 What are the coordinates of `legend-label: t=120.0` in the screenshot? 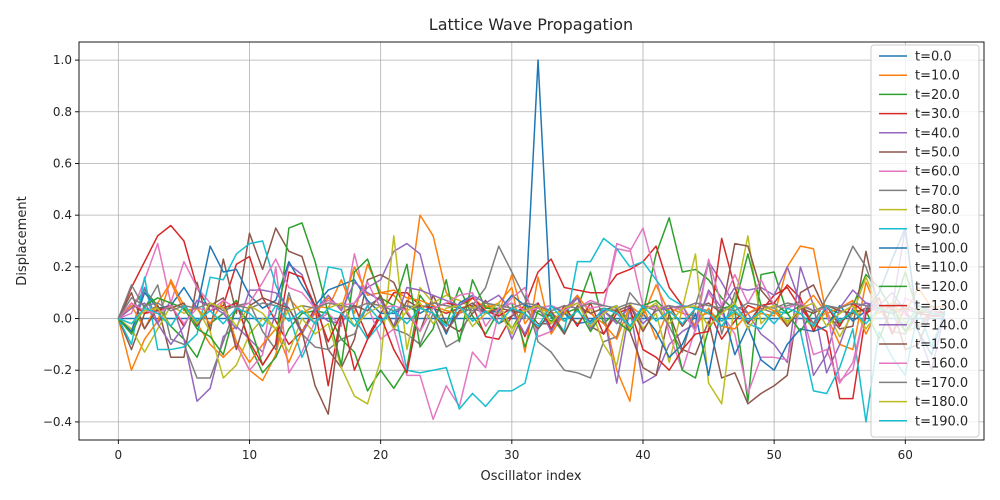 It's located at (941, 287).